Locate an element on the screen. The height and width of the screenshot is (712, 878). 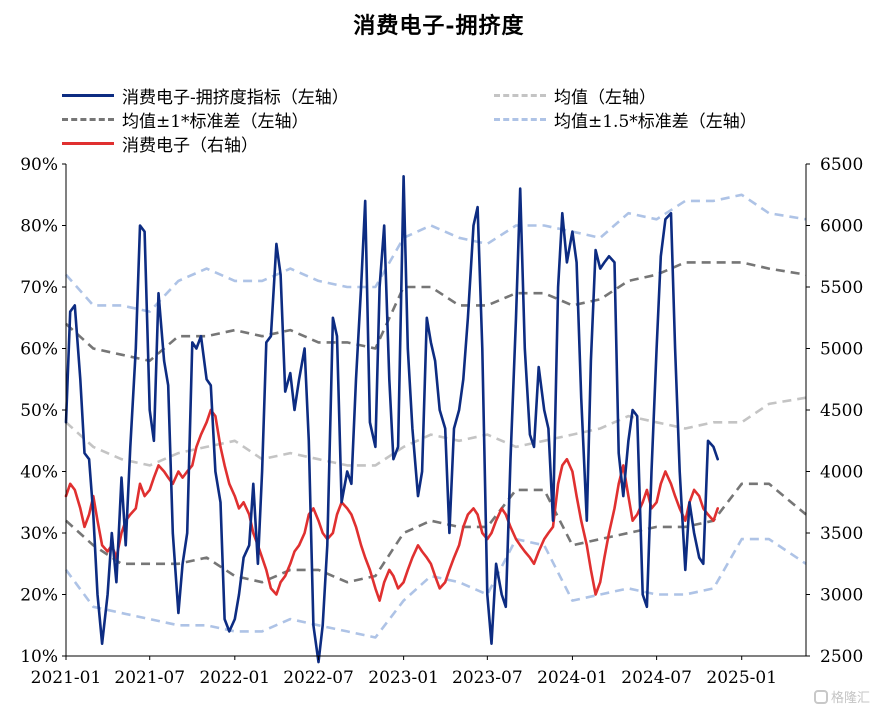
legend-item-mean-1sd: 均值±1*标准差（左轴） is located at coordinates (185, 120).